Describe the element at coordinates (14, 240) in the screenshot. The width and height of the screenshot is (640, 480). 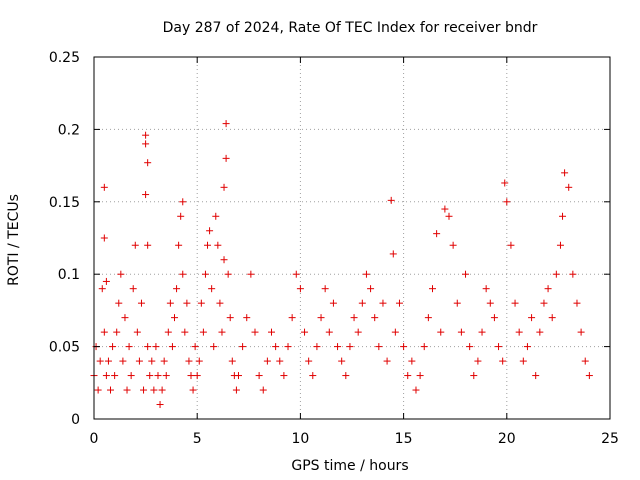
I see `y-axis-label: ROTI / TECUs` at that location.